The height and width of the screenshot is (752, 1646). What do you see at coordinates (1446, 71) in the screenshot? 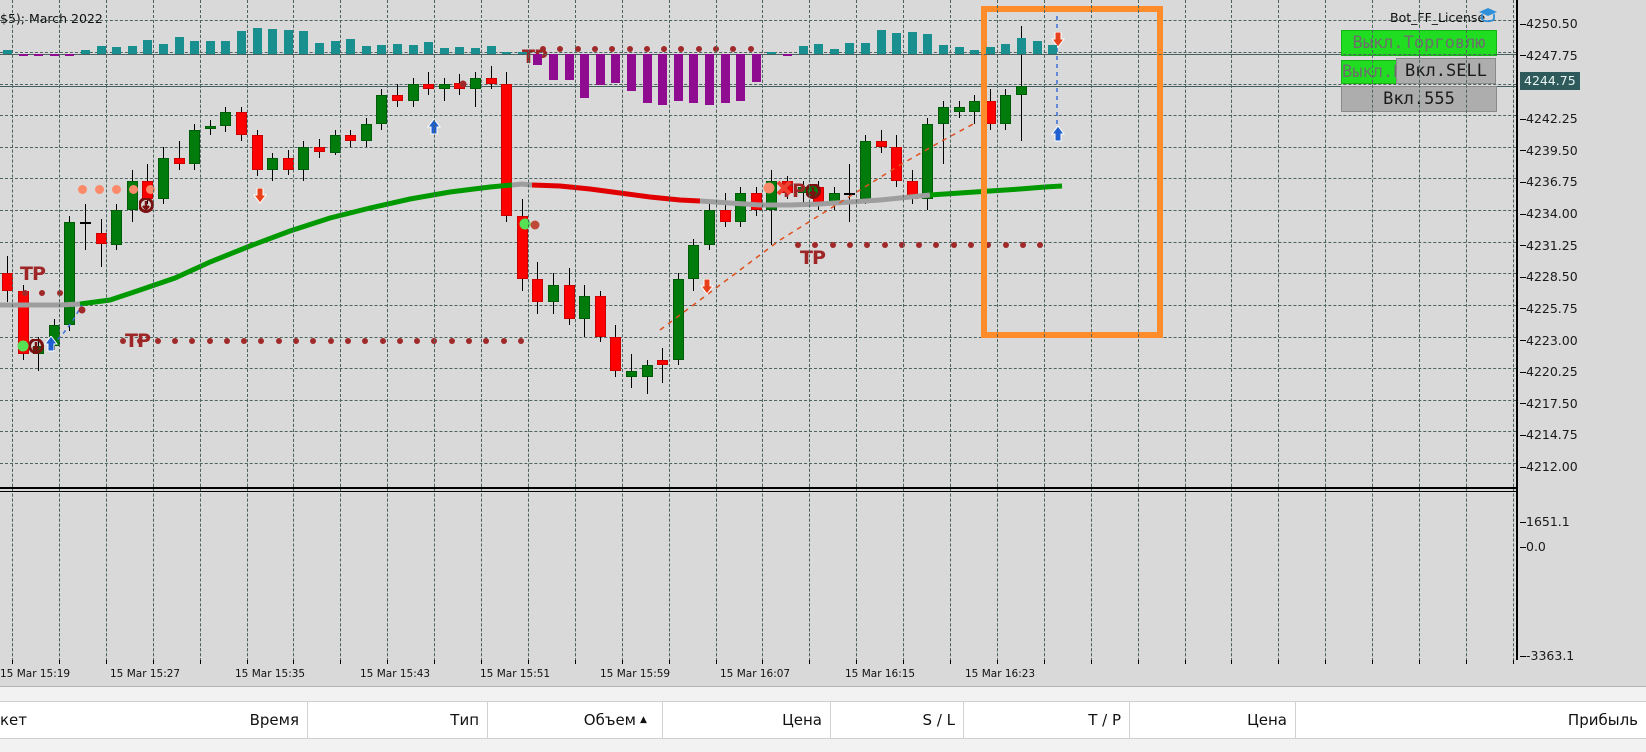
I see `toggle-sell-button: Вкл.SELL` at bounding box center [1446, 71].